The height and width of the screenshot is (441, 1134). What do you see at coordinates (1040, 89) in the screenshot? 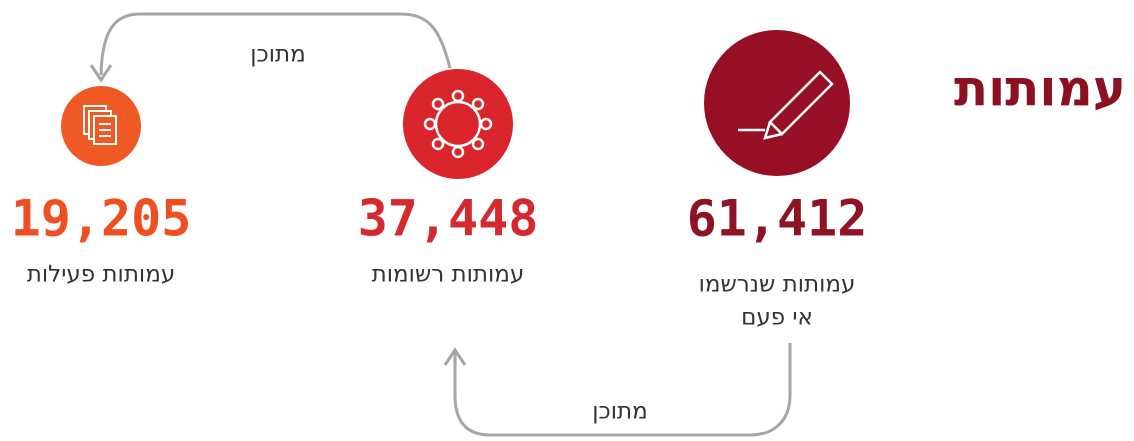
I see `title: עמותות` at bounding box center [1040, 89].